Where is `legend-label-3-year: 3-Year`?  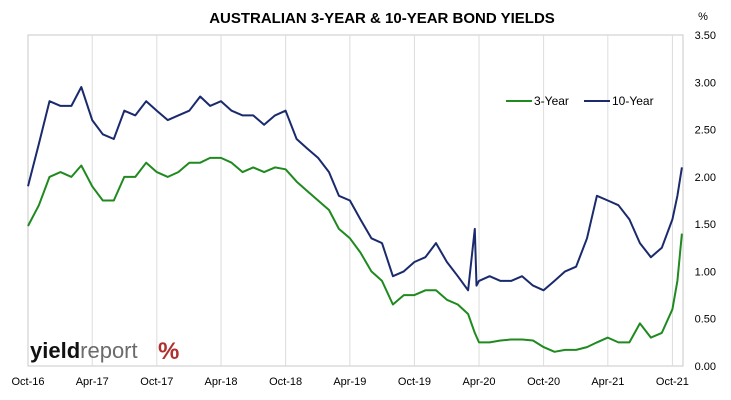 legend-label-3-year: 3-Year is located at coordinates (551, 101).